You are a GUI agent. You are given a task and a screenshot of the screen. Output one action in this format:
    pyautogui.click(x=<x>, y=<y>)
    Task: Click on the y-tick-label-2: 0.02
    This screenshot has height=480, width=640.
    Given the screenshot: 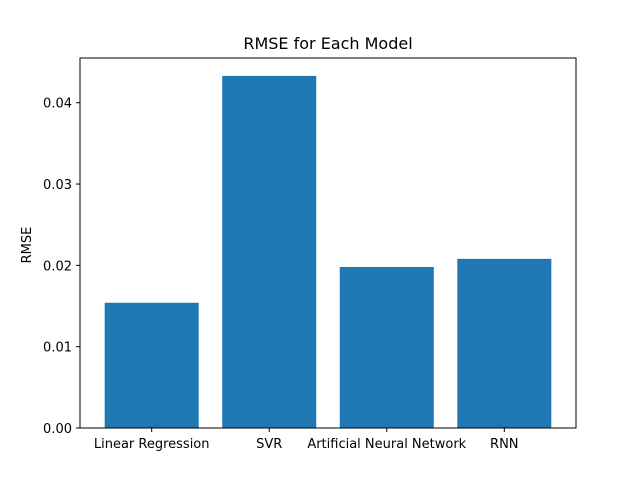 What is the action you would take?
    pyautogui.click(x=57, y=266)
    